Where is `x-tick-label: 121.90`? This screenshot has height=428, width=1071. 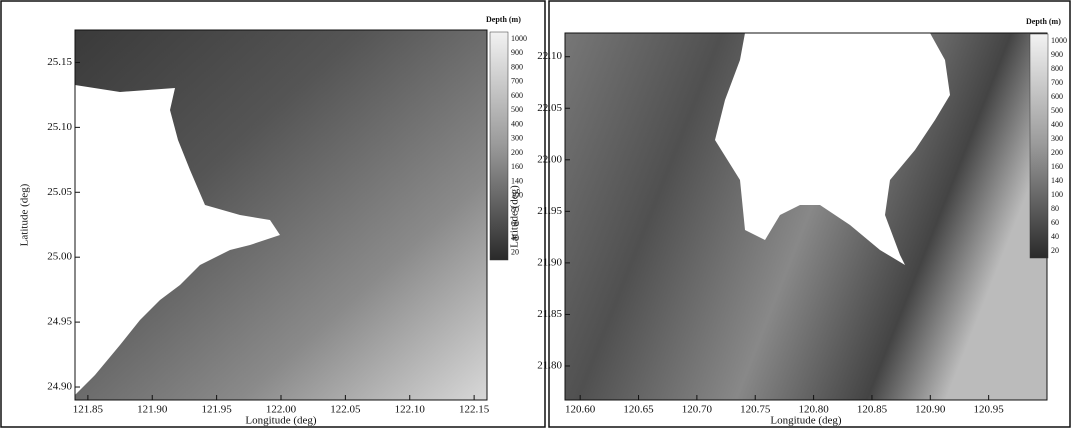 x-tick-label: 121.90 is located at coordinates (152, 410).